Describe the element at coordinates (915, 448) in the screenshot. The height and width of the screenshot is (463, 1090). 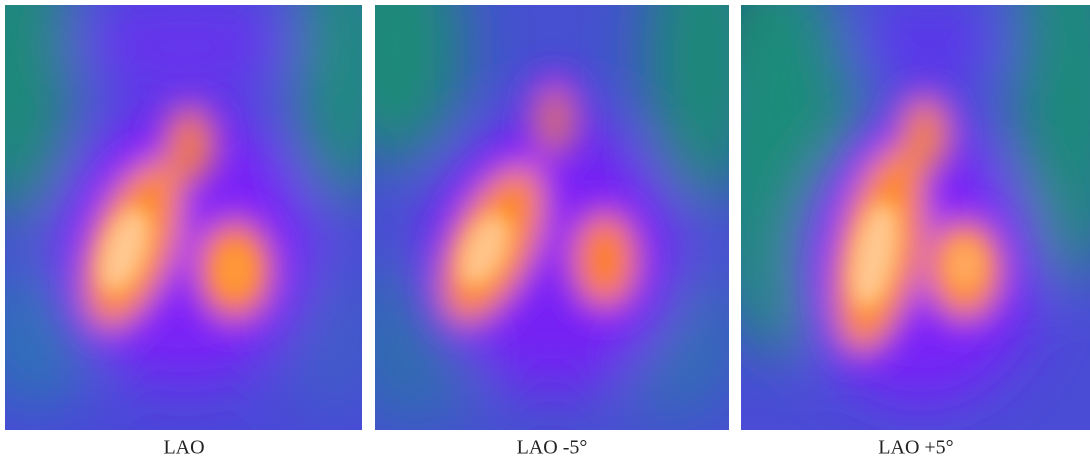
I see `panel-label: LAO +5°` at that location.